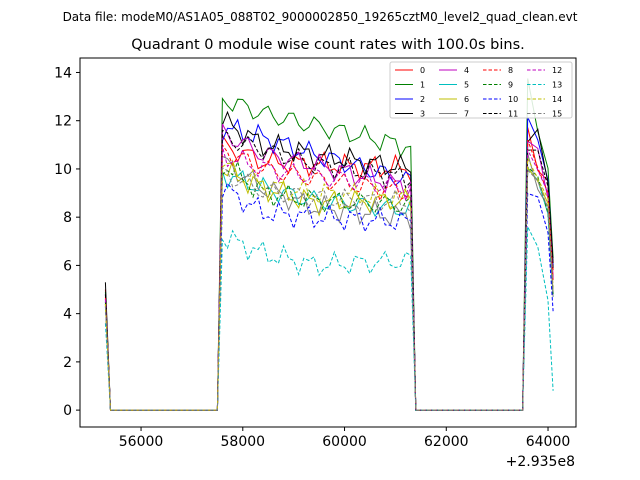 The height and width of the screenshot is (480, 640). I want to click on legend-label-11: 11, so click(513, 114).